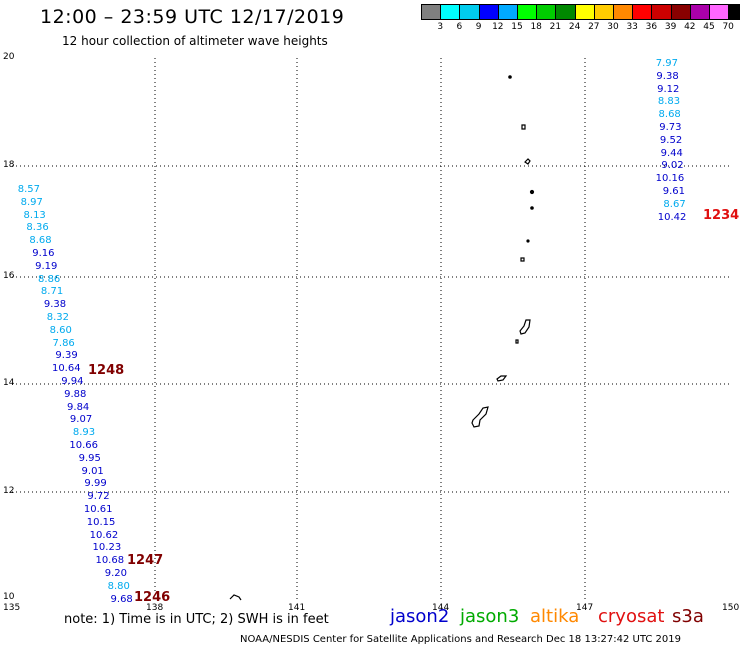  I want to click on wave-height-label: 9.94, so click(72, 381).